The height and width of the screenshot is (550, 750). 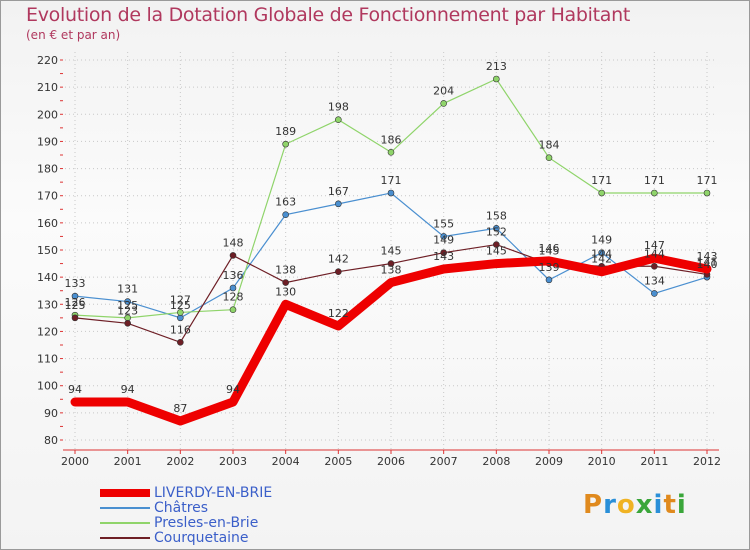 What do you see at coordinates (51, 413) in the screenshot?
I see `y-tick-label: 90` at bounding box center [51, 413].